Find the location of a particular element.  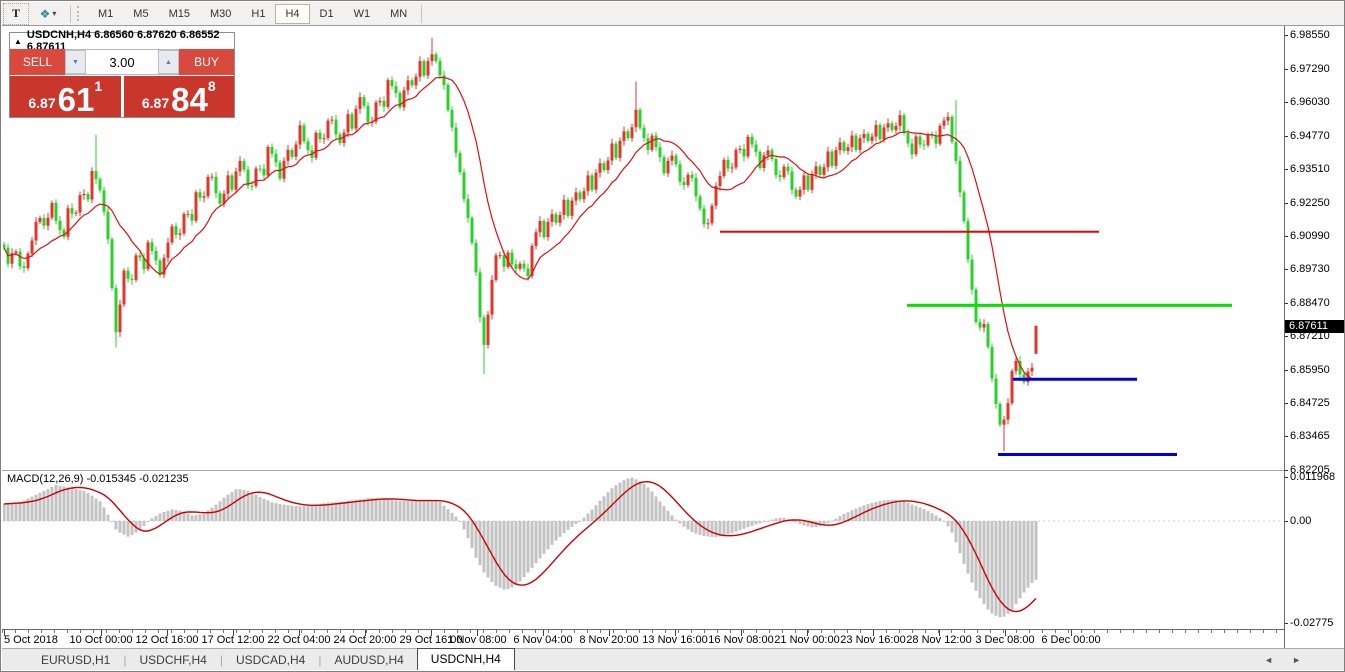

price-tick-label: 6.88470 is located at coordinates (1310, 303).